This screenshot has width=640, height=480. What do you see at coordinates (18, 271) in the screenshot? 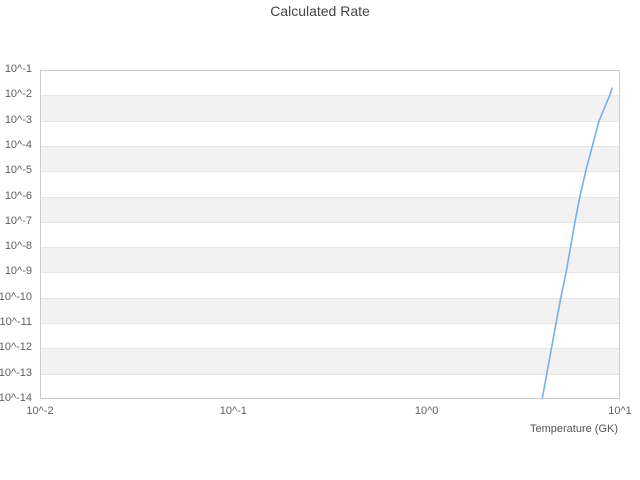
I see `y-tick-label: 10^-9` at bounding box center [18, 271].